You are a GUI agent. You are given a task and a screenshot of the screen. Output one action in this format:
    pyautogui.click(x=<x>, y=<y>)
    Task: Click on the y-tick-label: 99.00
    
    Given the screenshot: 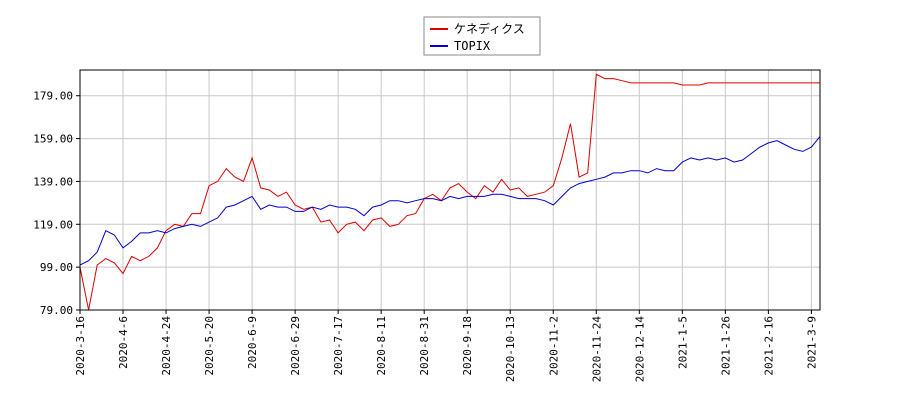 What is the action you would take?
    pyautogui.click(x=56, y=267)
    